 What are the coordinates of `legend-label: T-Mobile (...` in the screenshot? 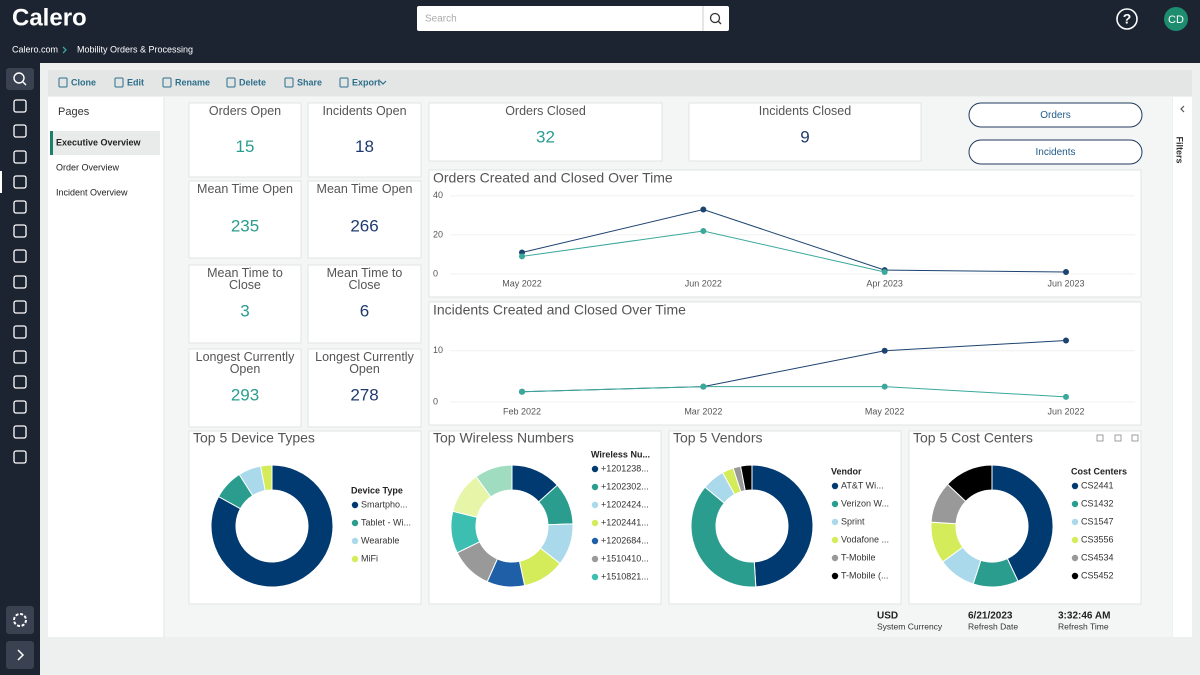 It's located at (865, 575).